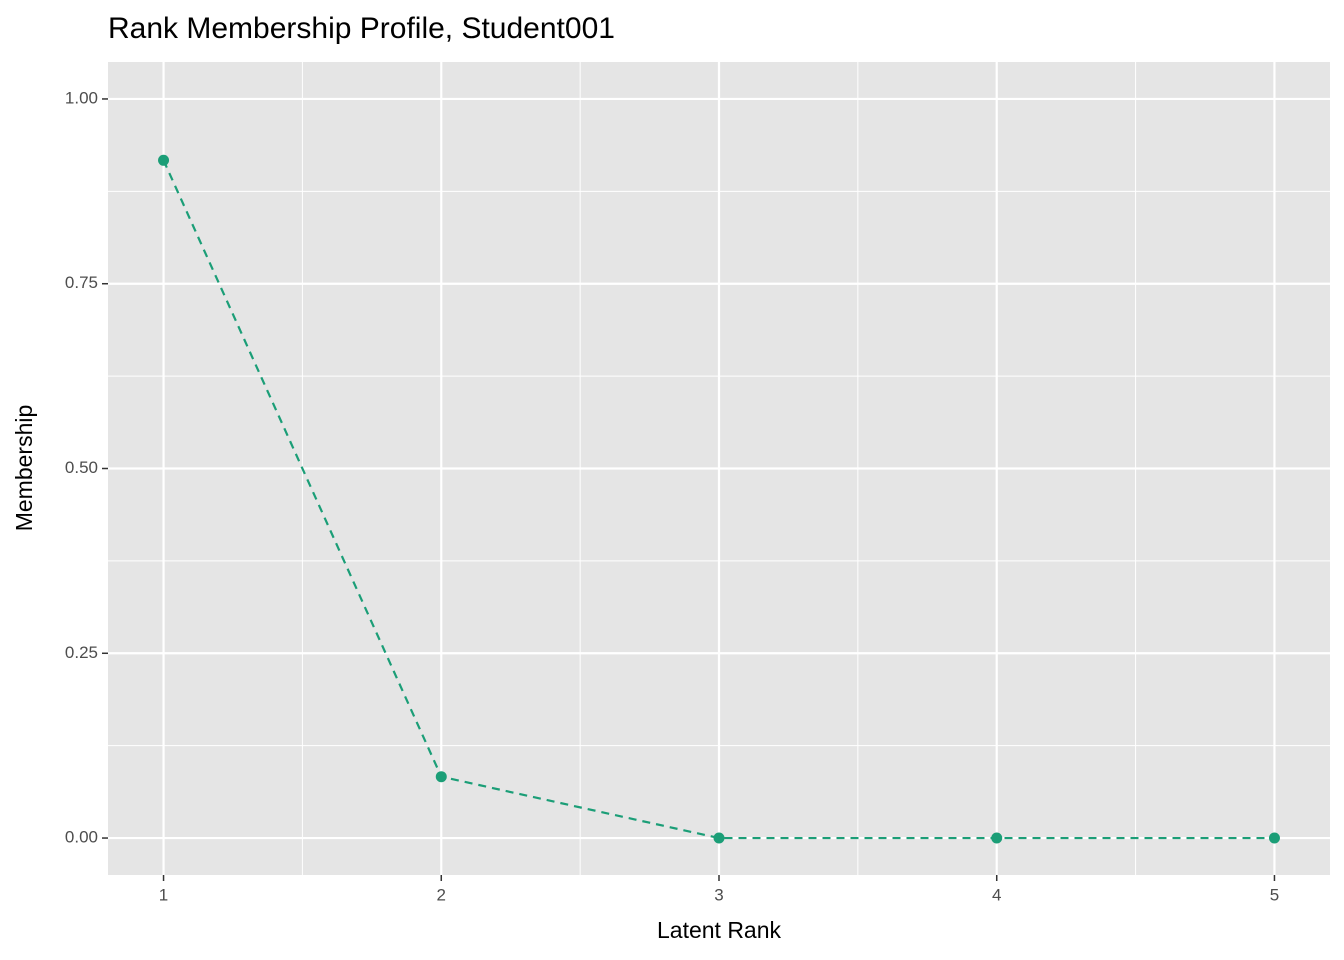 This screenshot has height=960, width=1344. I want to click on x-tick-label: 5, so click(1274, 894).